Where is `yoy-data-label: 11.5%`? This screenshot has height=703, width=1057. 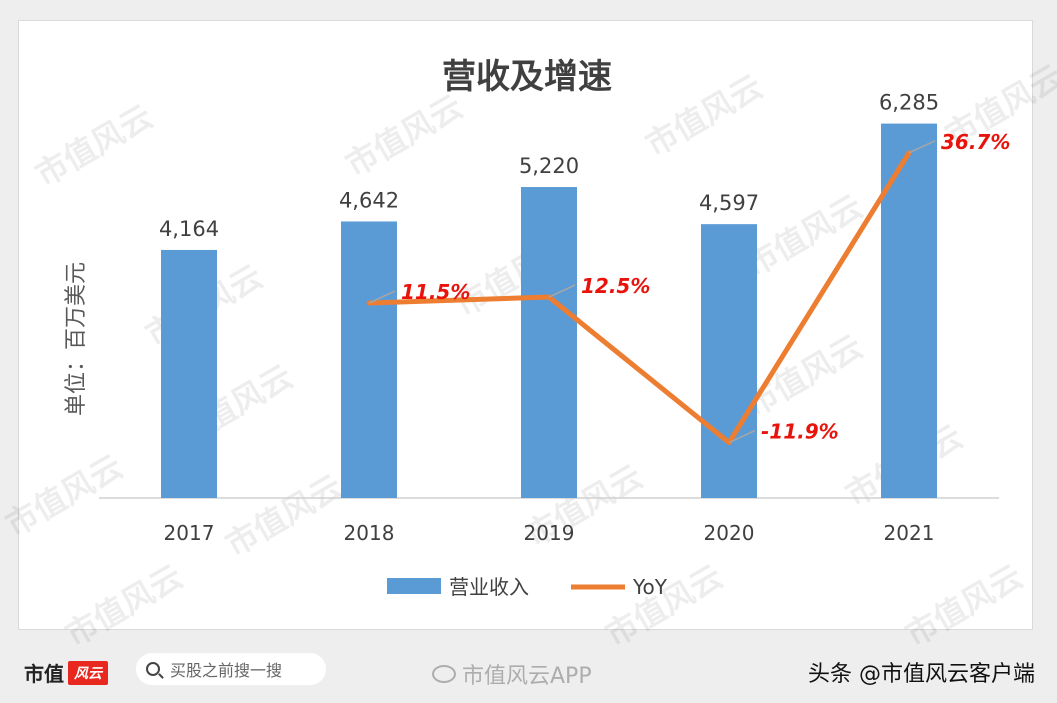 yoy-data-label: 11.5% is located at coordinates (435, 292).